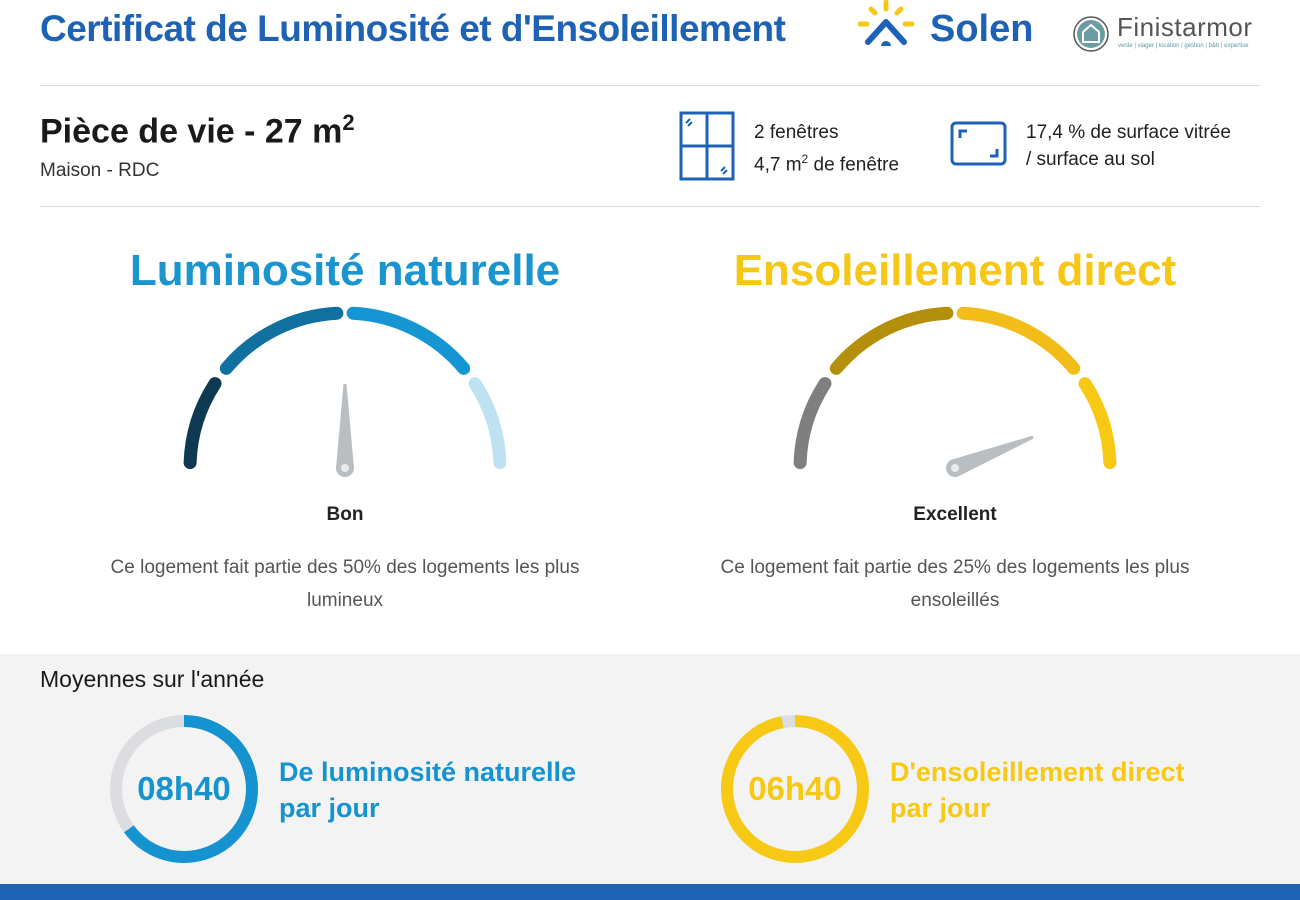 The width and height of the screenshot is (1300, 900). I want to click on ring-label-line1: De luminosité naturelle, so click(428, 772).